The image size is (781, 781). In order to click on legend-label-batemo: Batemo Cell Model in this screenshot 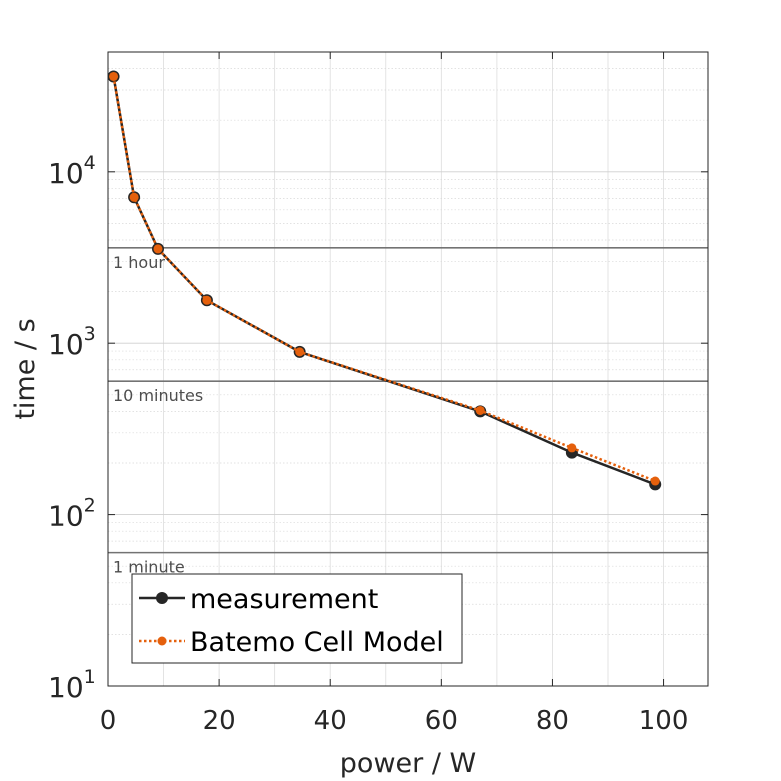, I will do `click(317, 642)`.